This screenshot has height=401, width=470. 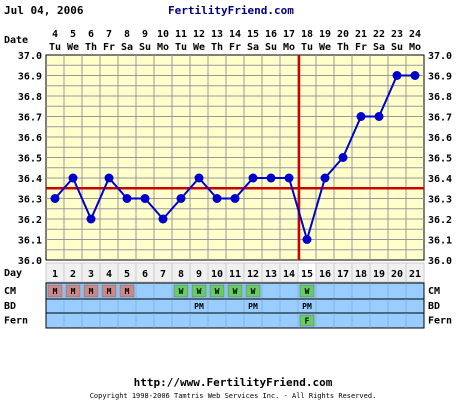 I want to click on cycle-day-label: 3, so click(x=91, y=274).